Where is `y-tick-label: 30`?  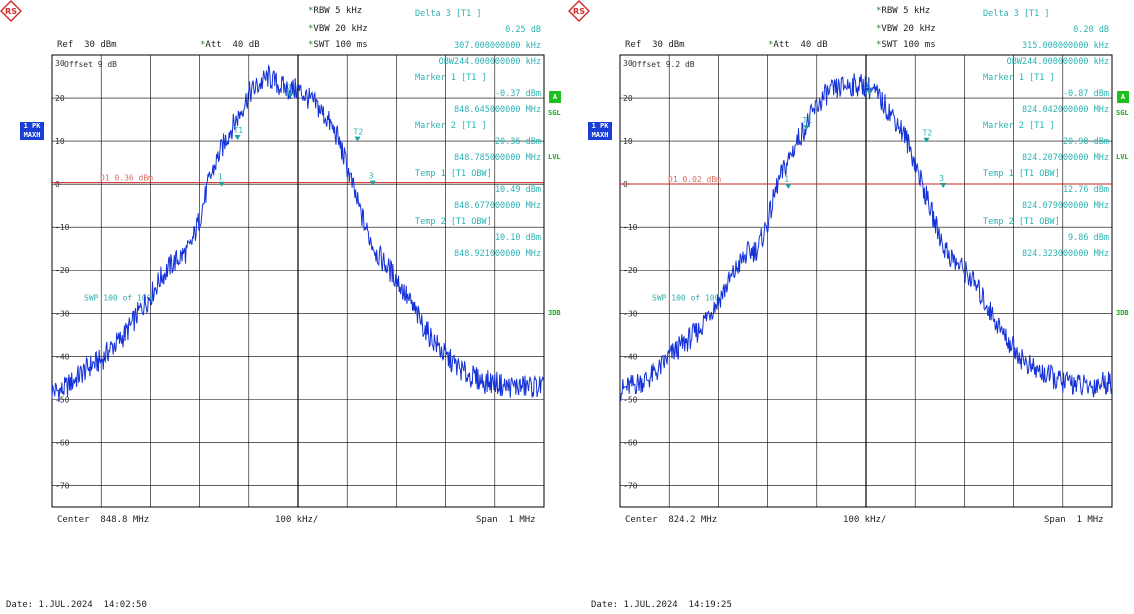
y-tick-label: 30 is located at coordinates (60, 63).